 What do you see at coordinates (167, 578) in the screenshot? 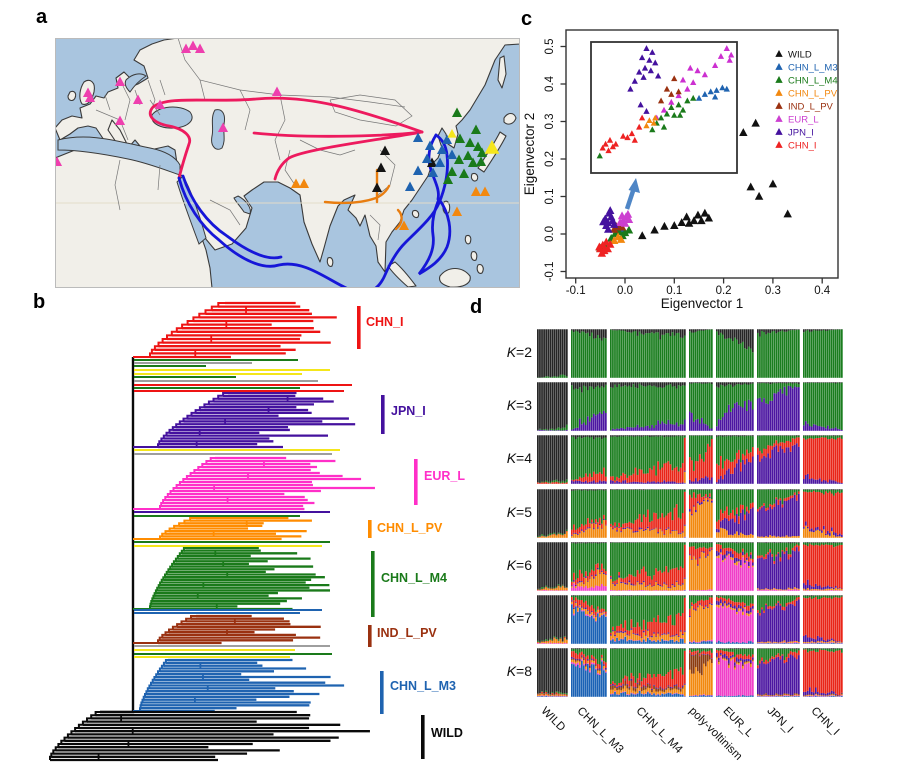
I see `clade-spine` at bounding box center [167, 578].